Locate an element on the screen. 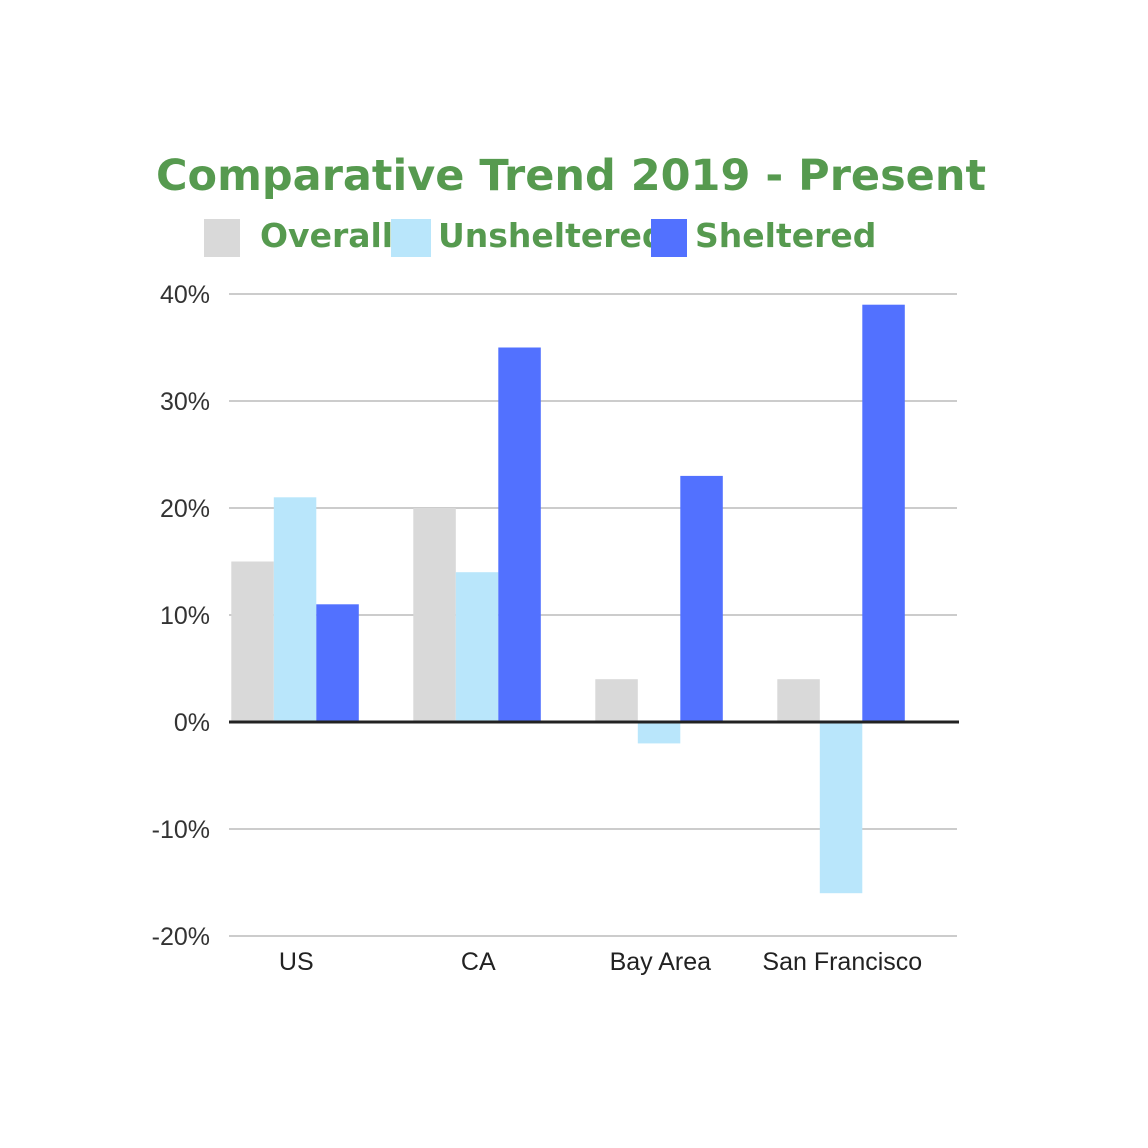 This screenshot has width=1148, height=1148. bar-ca-sheltered is located at coordinates (519, 534).